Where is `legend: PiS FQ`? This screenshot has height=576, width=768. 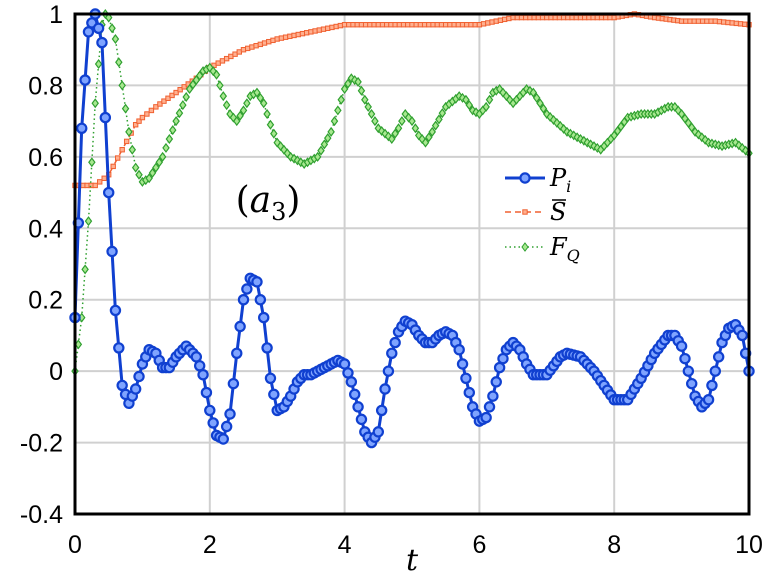 legend: PiS FQ is located at coordinates (542, 214).